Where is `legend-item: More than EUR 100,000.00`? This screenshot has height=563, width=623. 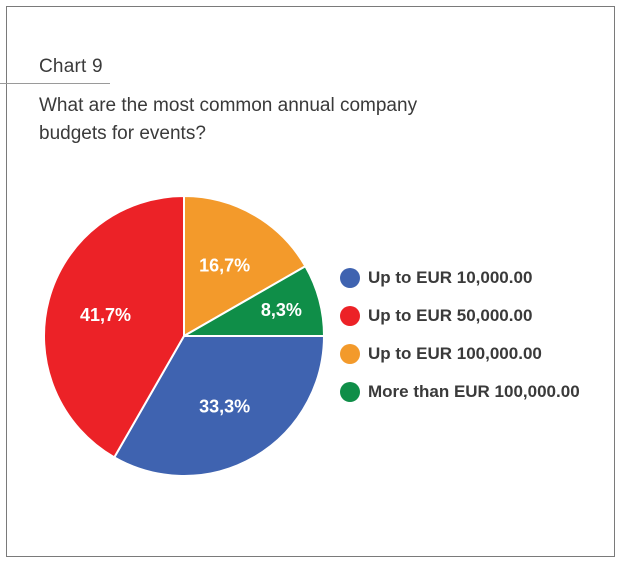
legend-item: More than EUR 100,000.00 is located at coordinates (460, 392).